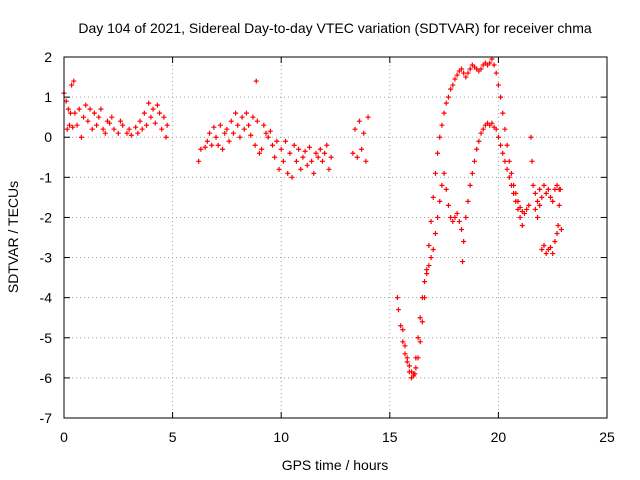  Describe the element at coordinates (64, 437) in the screenshot. I see `x-tick-label: 0` at that location.